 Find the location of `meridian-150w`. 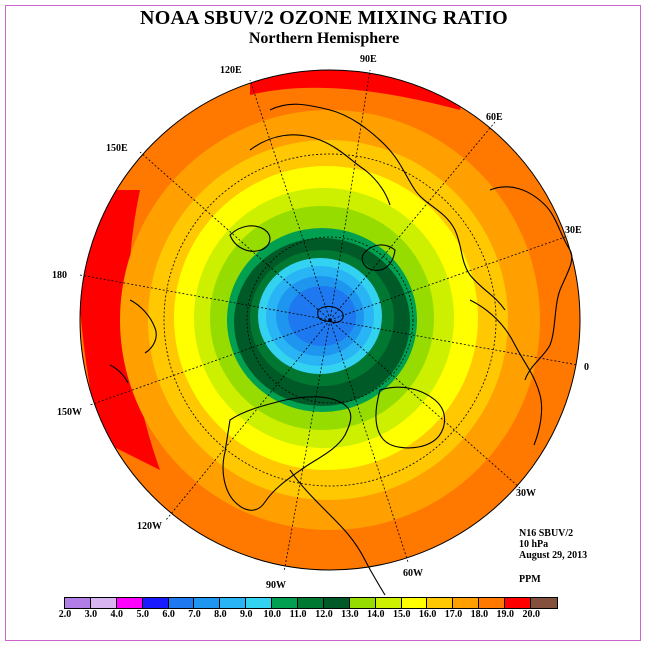

meridian-150w is located at coordinates (210, 362).